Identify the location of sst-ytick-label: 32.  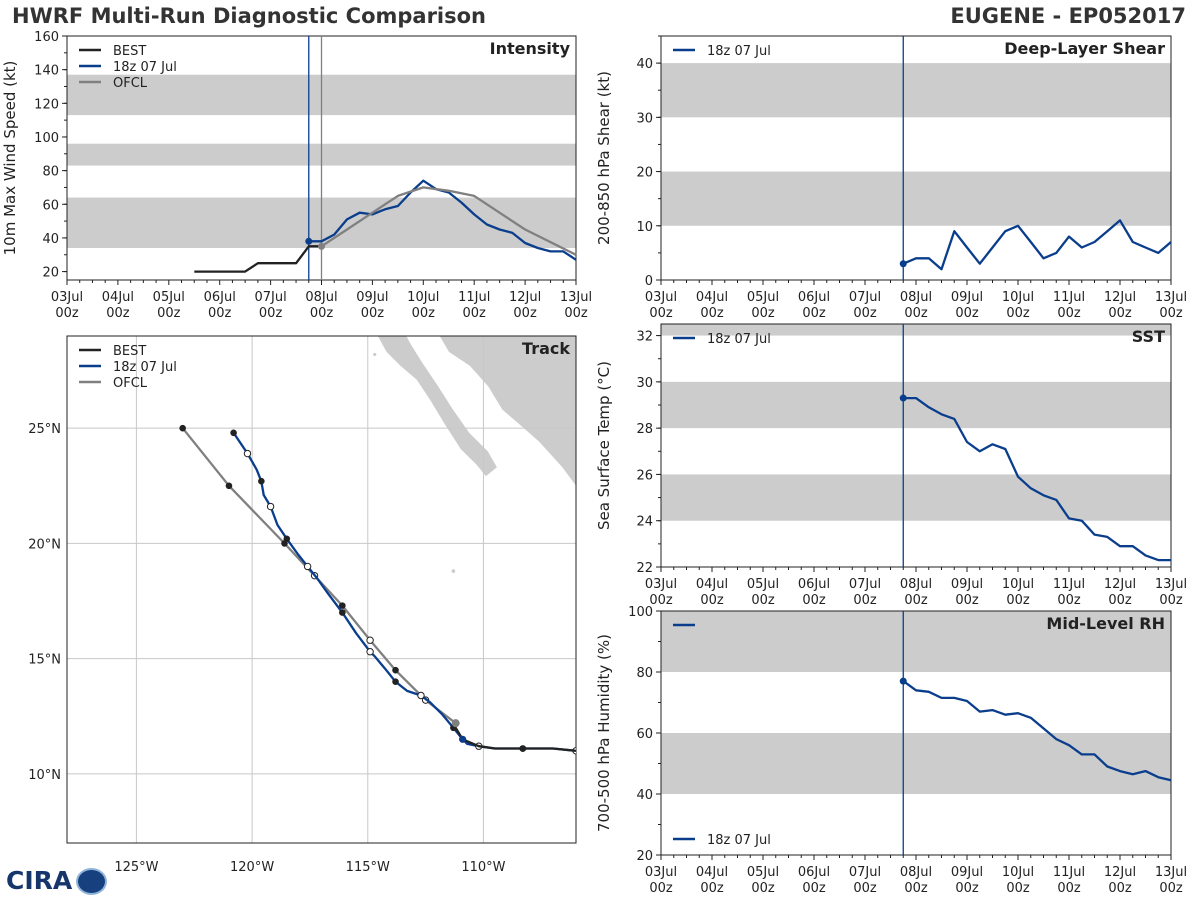
(644, 337).